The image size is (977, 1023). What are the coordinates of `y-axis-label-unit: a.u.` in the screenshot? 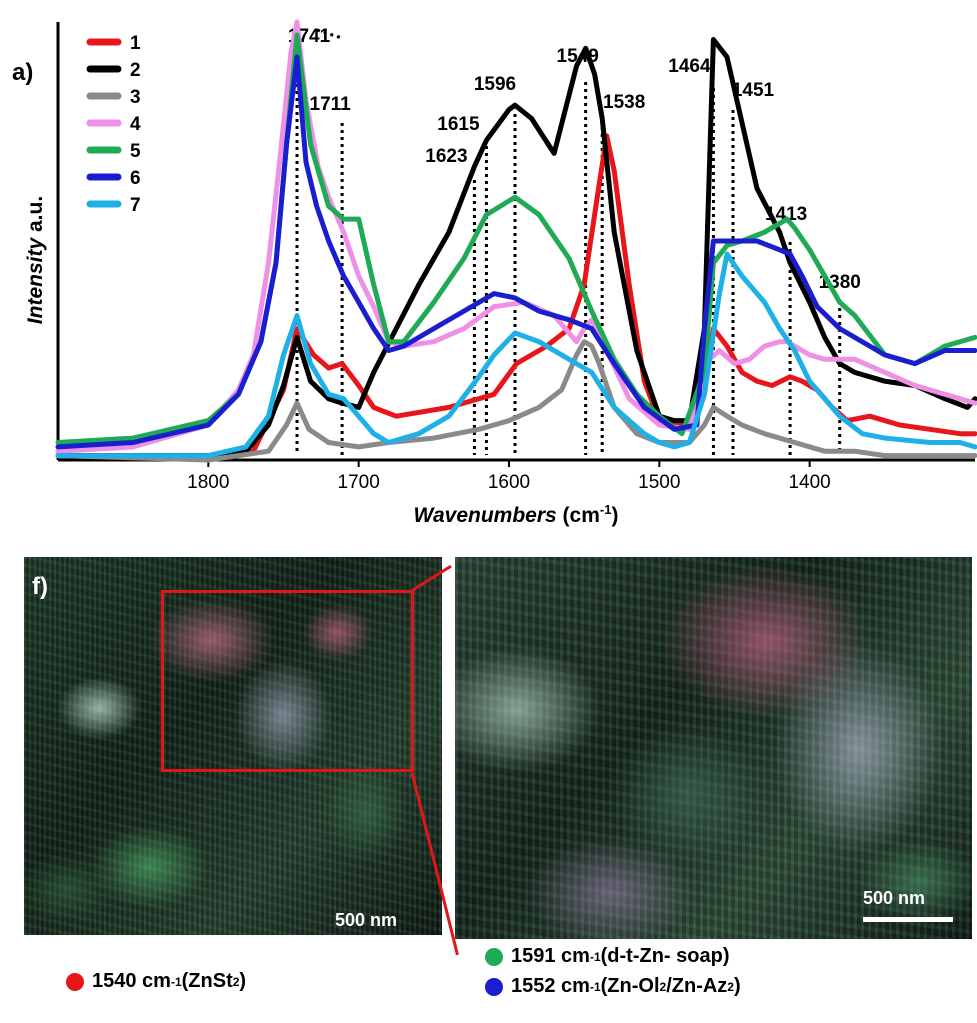 It's located at (35, 214).